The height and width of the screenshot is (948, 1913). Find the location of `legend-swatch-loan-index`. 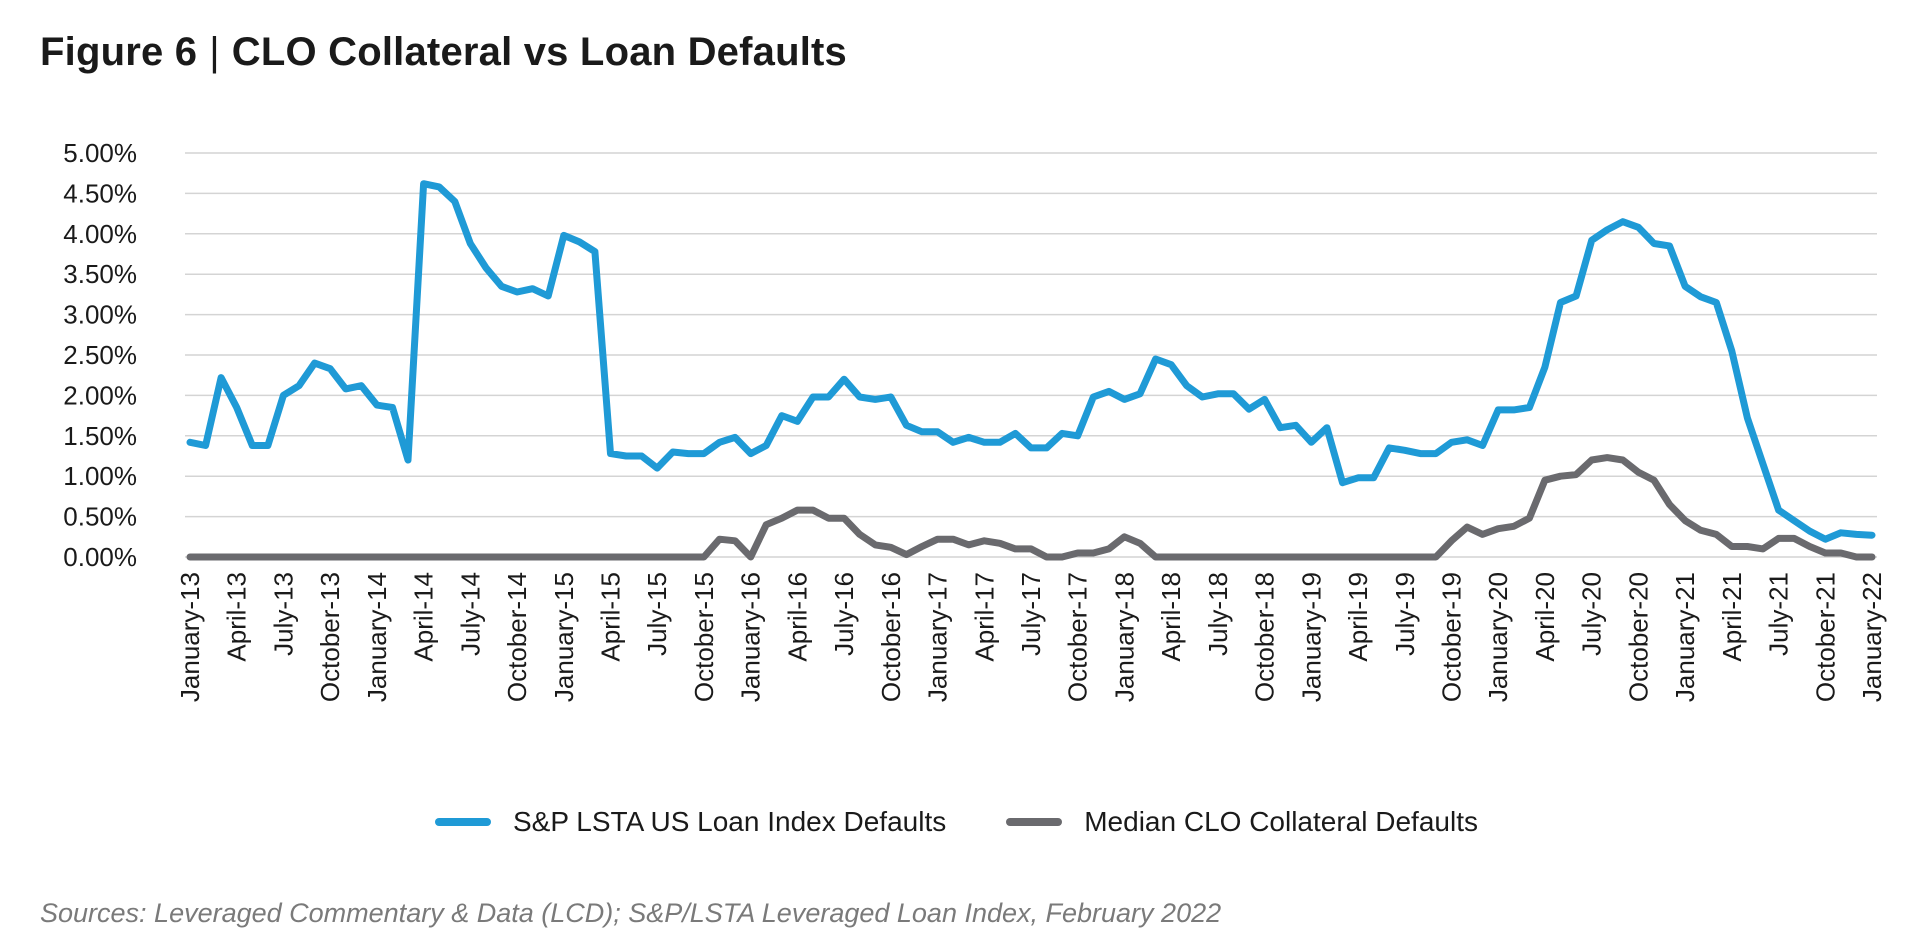

legend-swatch-loan-index is located at coordinates (463, 822).